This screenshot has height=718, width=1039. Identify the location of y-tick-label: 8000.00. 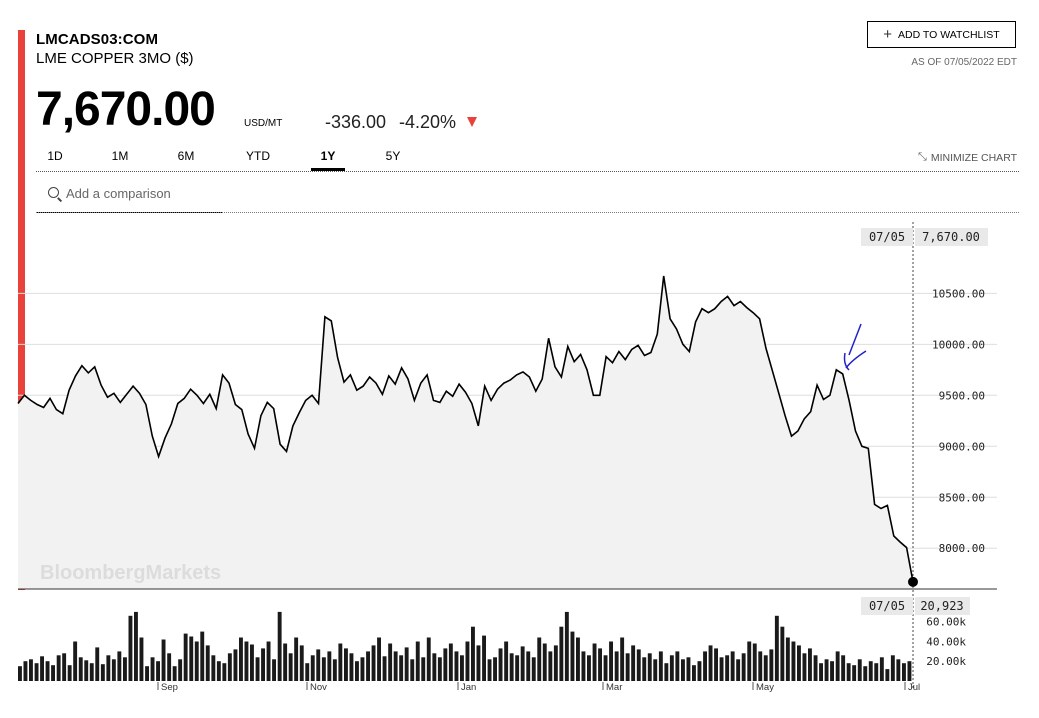
(962, 548).